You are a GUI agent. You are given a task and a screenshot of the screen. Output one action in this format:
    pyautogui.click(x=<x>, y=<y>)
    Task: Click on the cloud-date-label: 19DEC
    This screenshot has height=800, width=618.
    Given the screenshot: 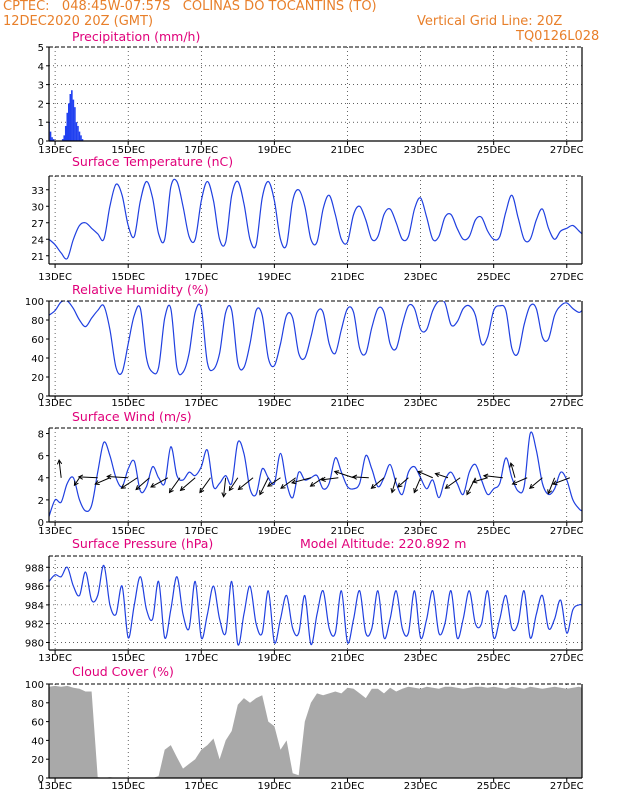 What is the action you would take?
    pyautogui.click(x=275, y=786)
    